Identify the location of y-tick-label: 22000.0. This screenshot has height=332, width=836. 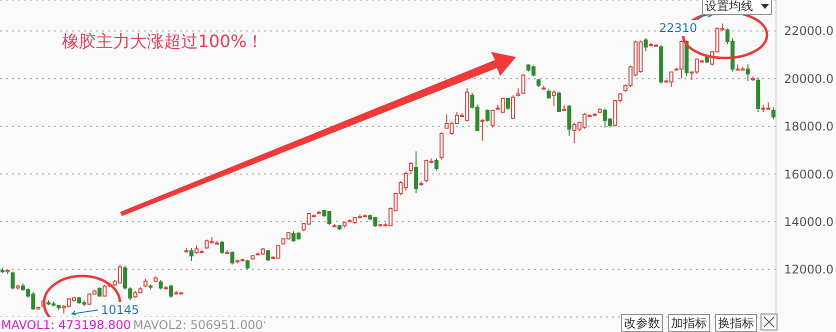
(809, 31).